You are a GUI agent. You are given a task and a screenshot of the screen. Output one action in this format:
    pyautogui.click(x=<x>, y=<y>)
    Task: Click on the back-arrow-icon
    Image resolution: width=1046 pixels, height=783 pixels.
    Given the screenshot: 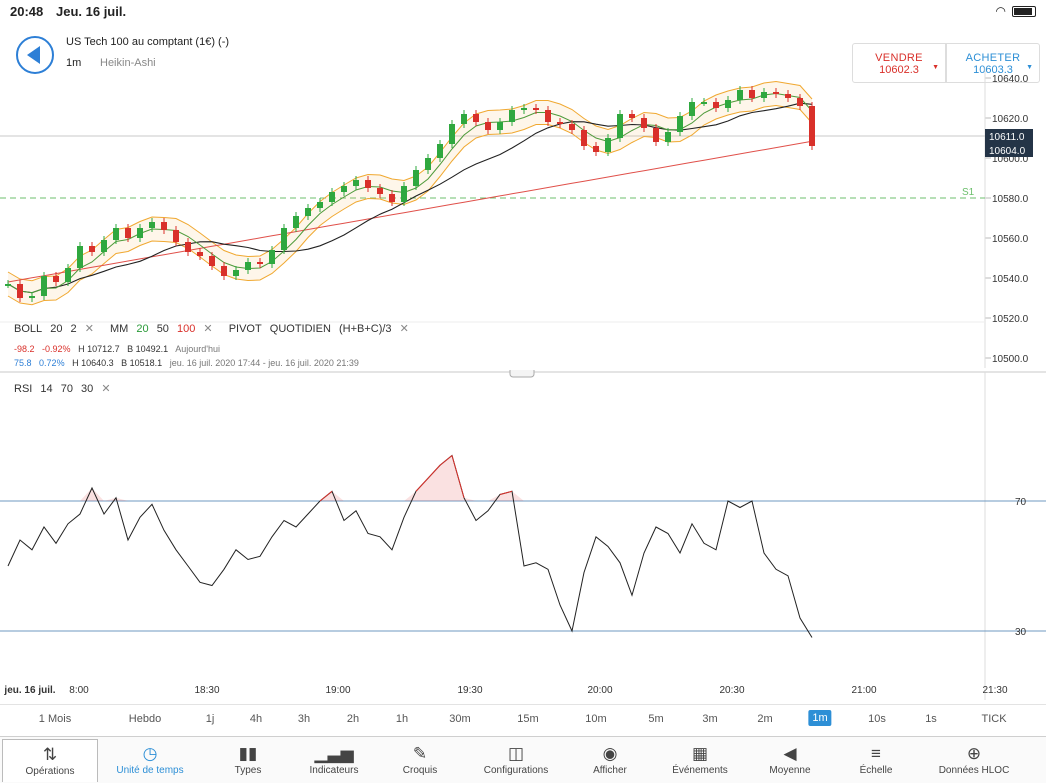 What is the action you would take?
    pyautogui.click(x=33, y=55)
    